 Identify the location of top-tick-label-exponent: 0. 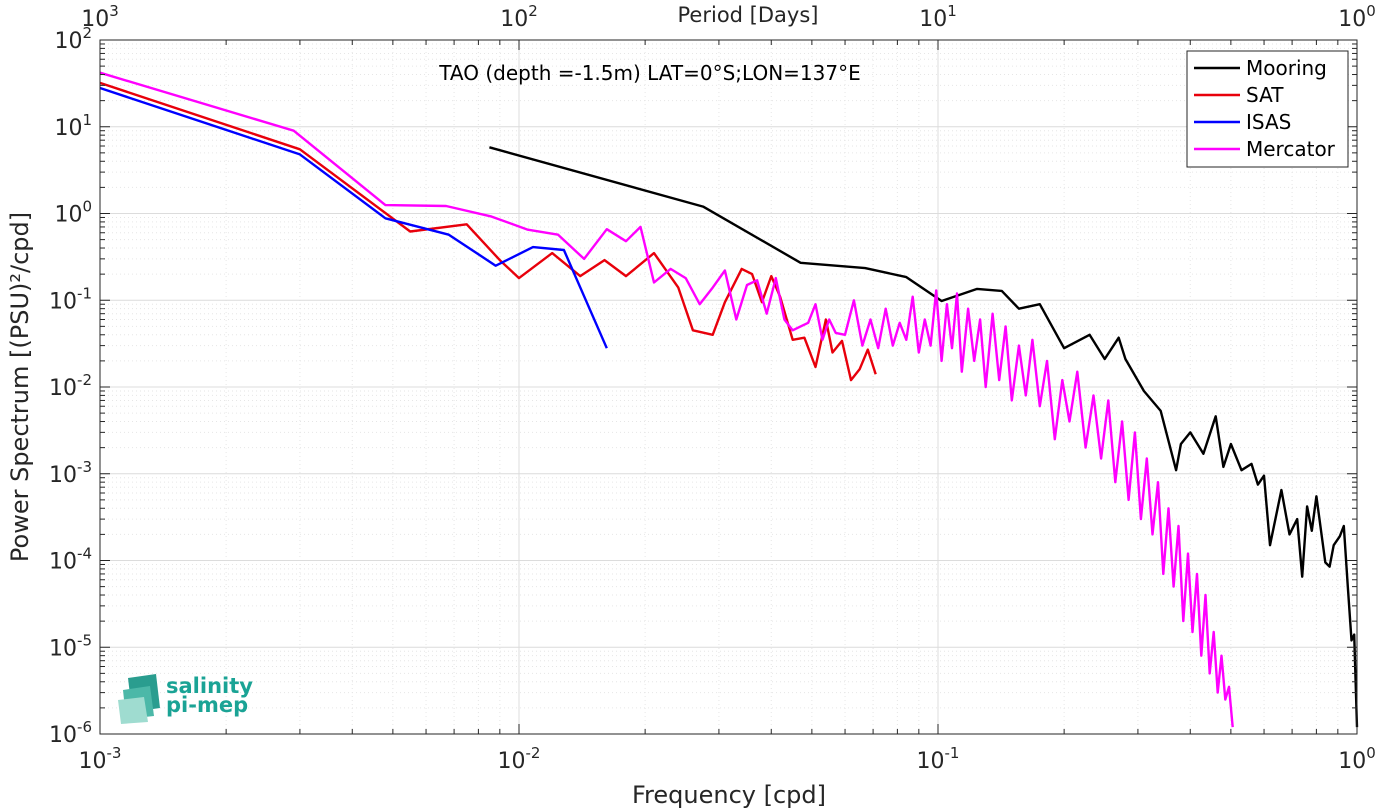
(1371, 11).